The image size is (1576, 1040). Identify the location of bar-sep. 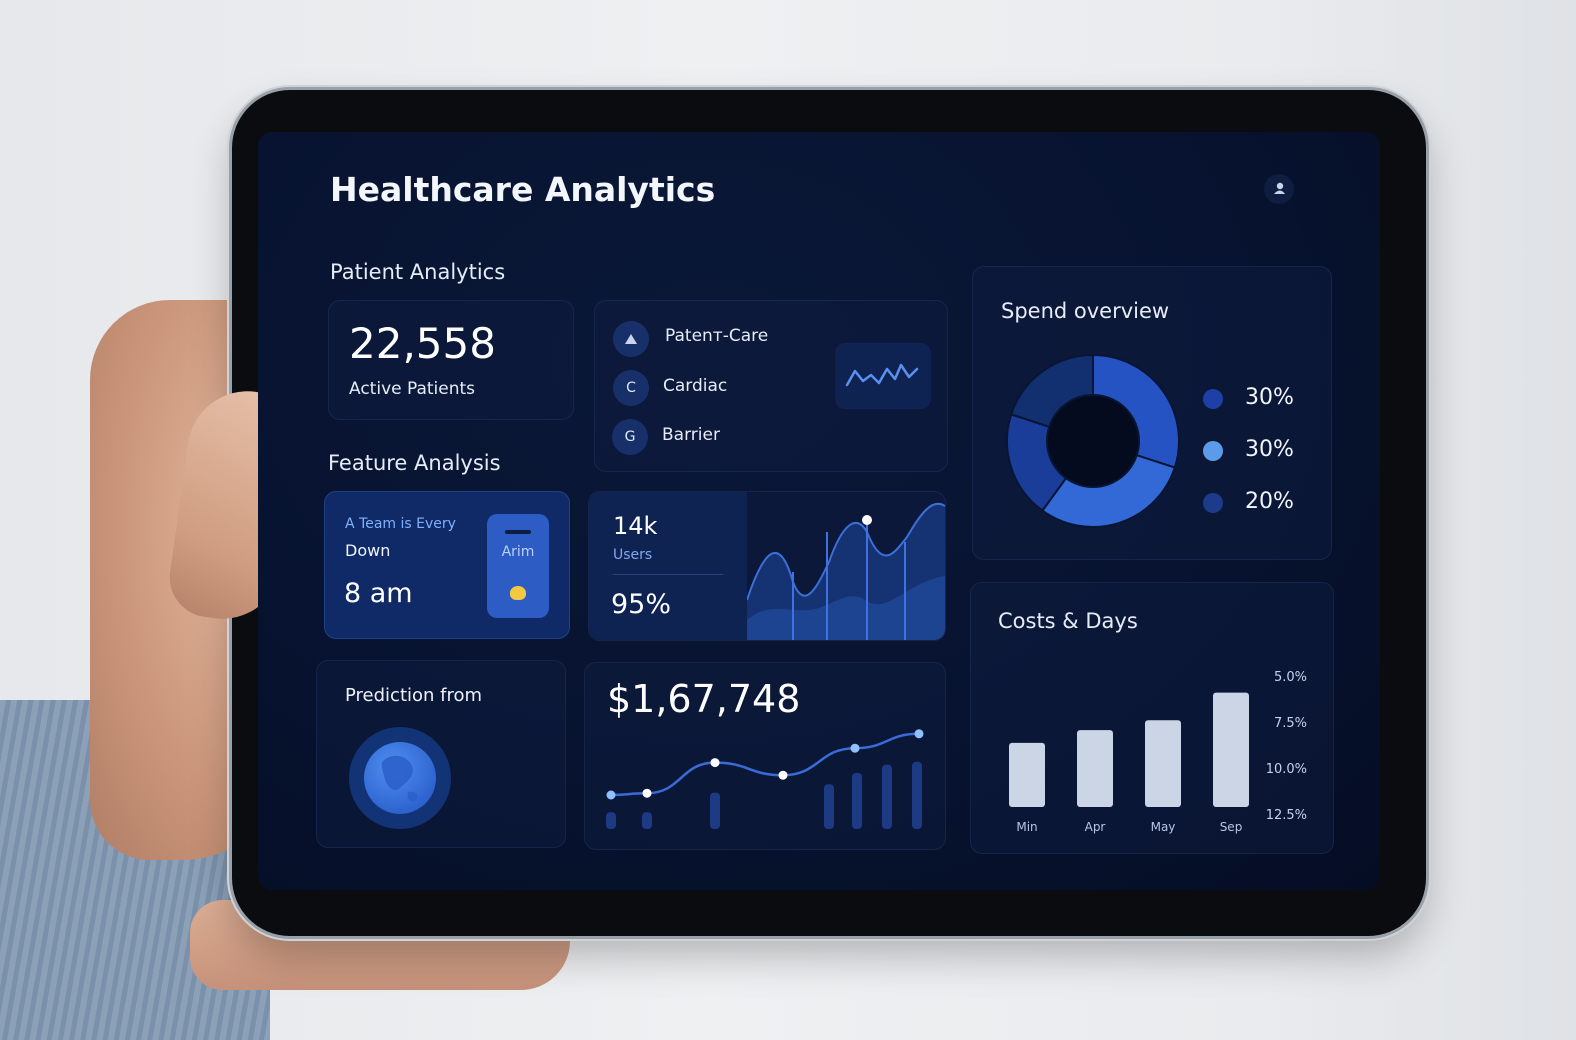
(1231, 749).